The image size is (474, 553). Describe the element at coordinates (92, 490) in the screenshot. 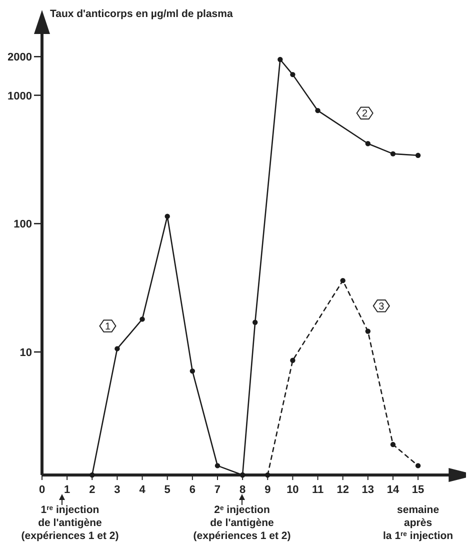

I see `x-tick-label: 2` at that location.